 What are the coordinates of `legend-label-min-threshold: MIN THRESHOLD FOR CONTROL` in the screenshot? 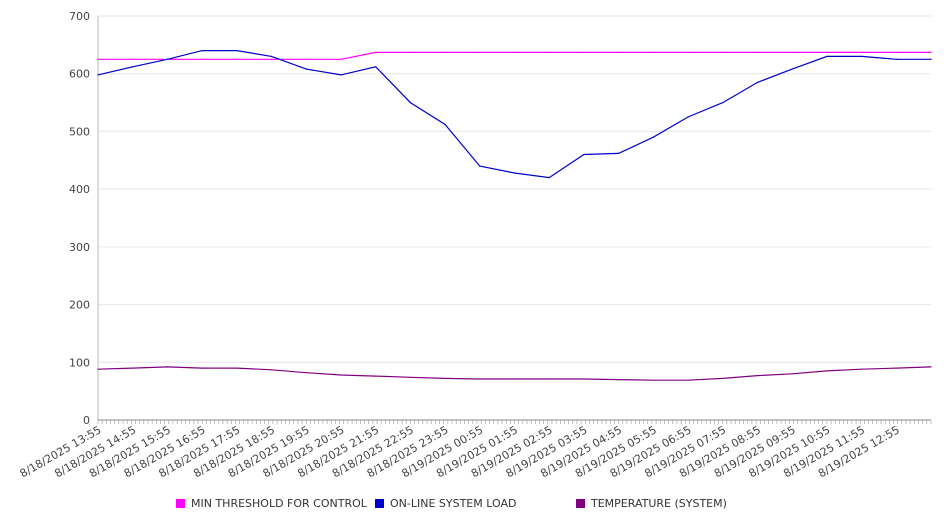 It's located at (279, 503).